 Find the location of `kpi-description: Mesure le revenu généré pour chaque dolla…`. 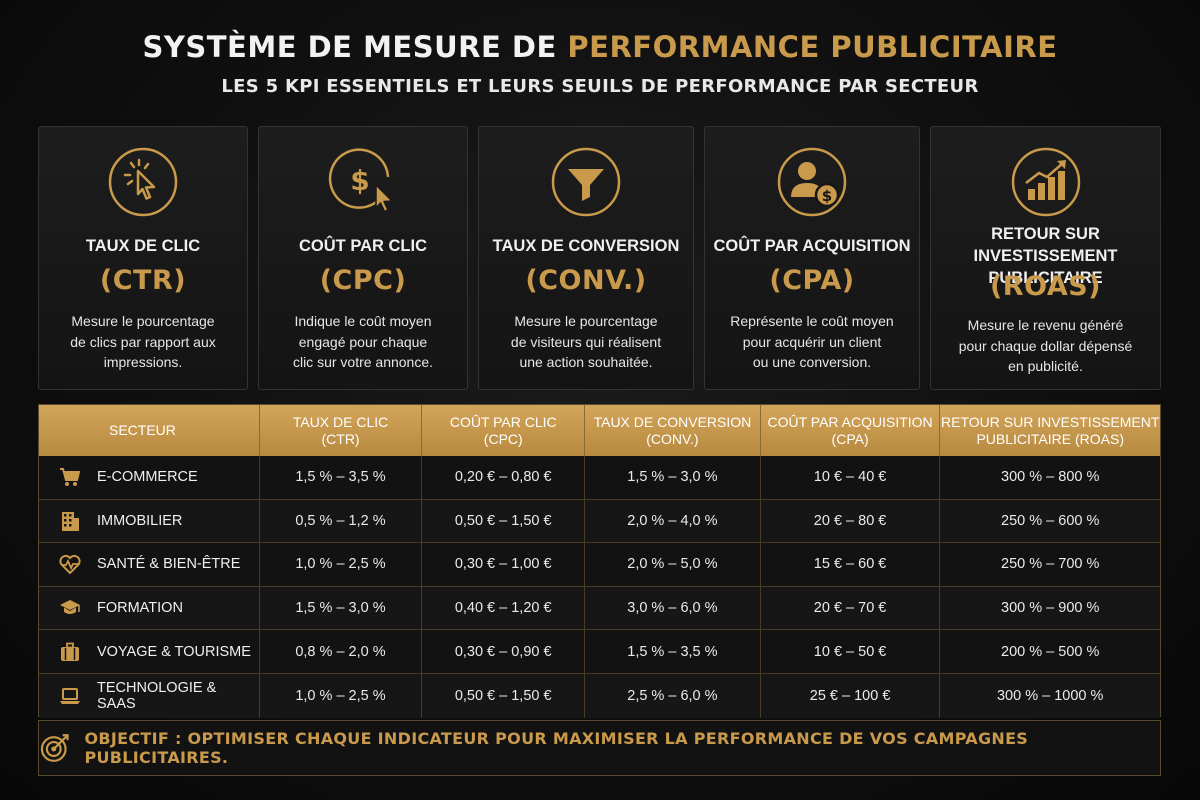

kpi-description: Mesure le revenu généré pour chaque dolla… is located at coordinates (1045, 345).